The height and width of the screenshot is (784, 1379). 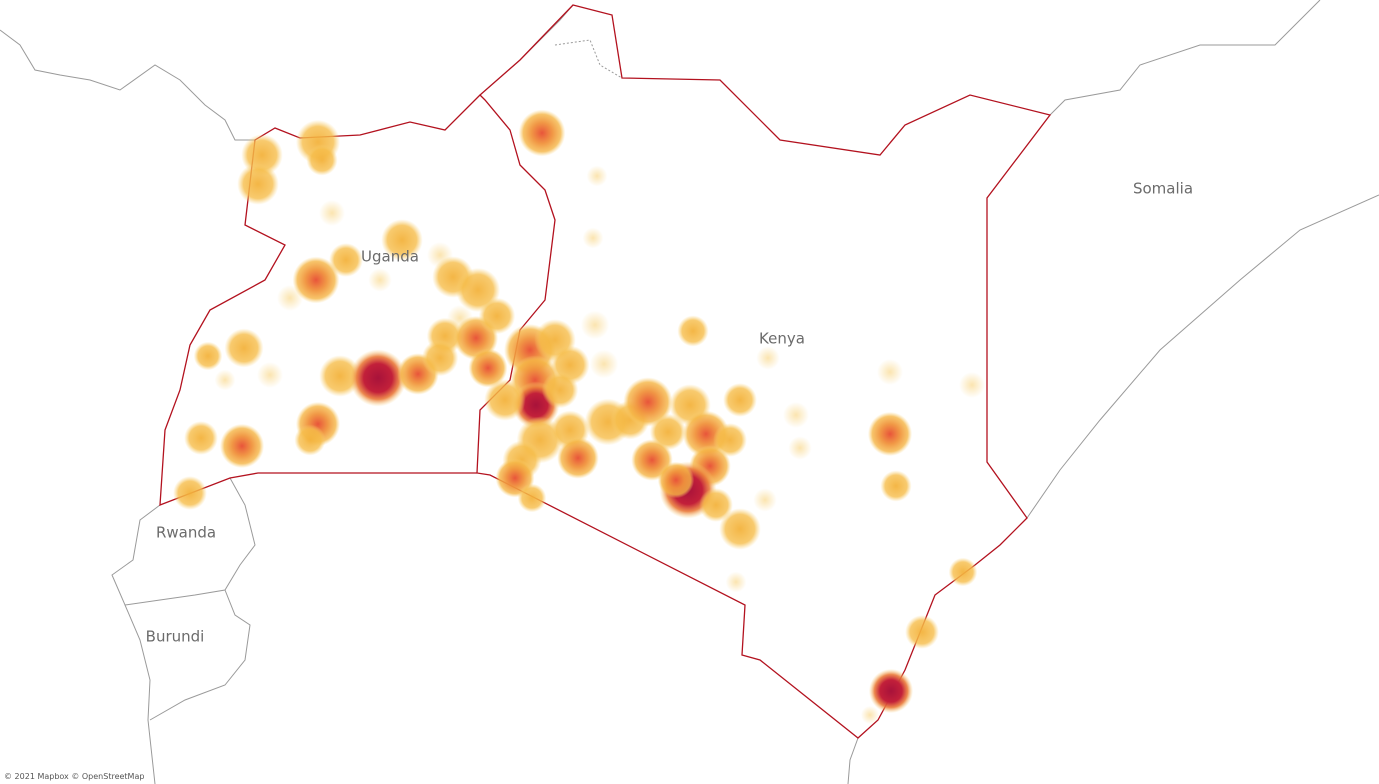 What do you see at coordinates (74, 776) in the screenshot?
I see `attribution: © 2021 Mapbox © OpenStreetMap` at bounding box center [74, 776].